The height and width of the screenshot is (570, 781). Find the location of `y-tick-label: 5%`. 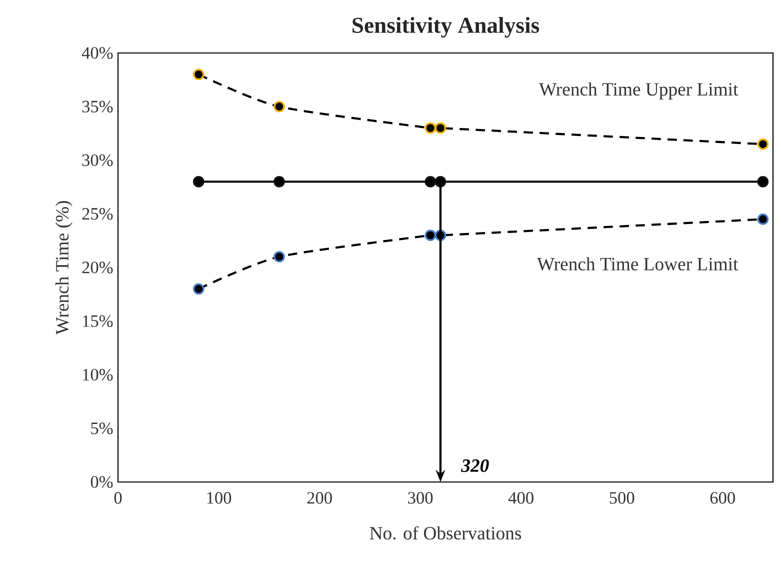

y-tick-label: 5% is located at coordinates (102, 428).